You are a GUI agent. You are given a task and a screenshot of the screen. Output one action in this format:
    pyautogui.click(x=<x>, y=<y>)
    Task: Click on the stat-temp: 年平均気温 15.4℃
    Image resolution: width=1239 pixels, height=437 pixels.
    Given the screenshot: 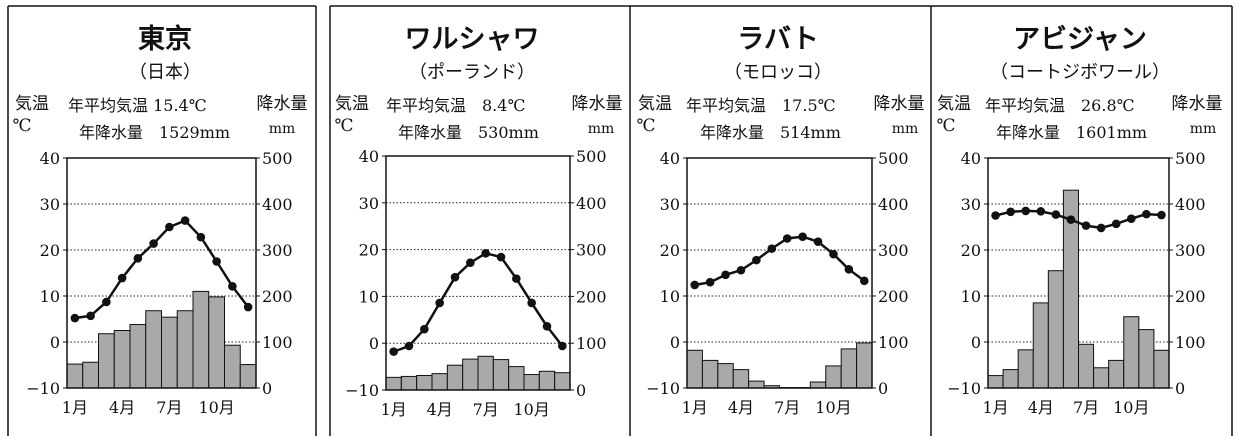 What is the action you would take?
    pyautogui.click(x=137, y=105)
    